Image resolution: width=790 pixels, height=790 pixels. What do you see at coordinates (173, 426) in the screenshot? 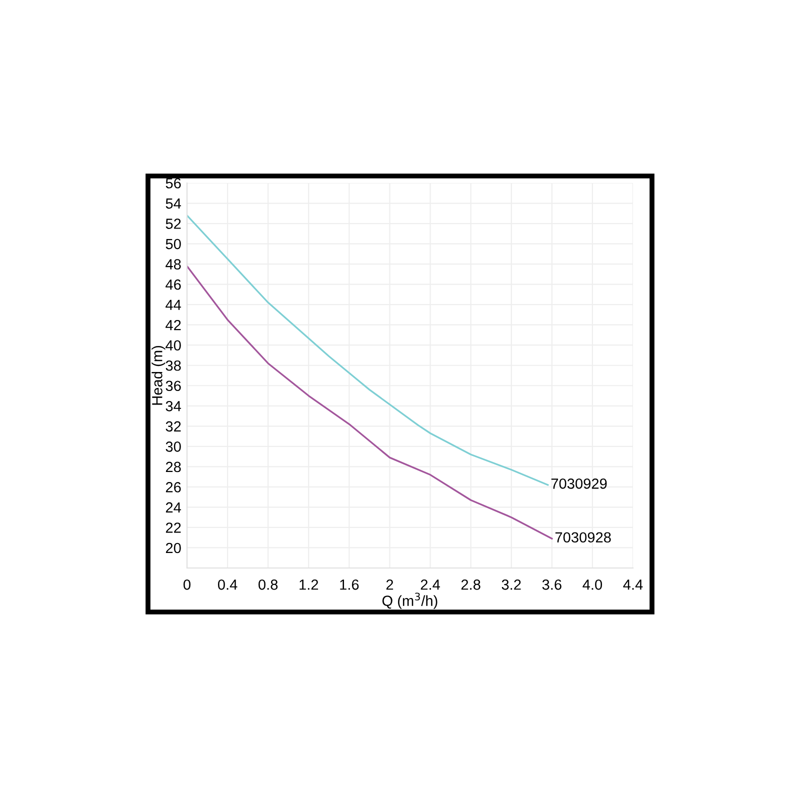
I see `y-tick-label: 32` at bounding box center [173, 426].